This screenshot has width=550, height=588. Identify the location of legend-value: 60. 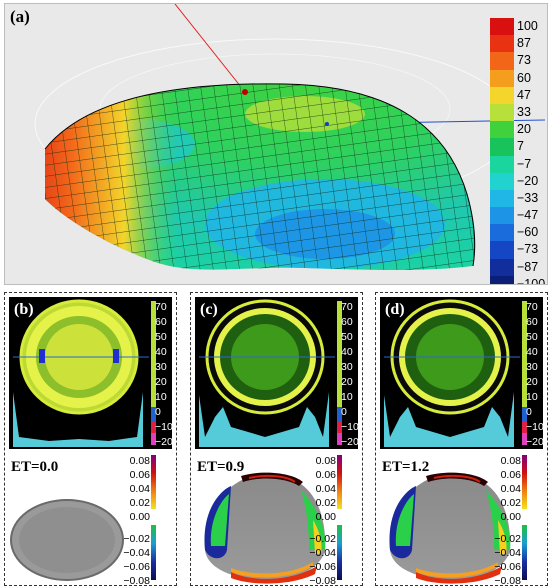
(524, 77).